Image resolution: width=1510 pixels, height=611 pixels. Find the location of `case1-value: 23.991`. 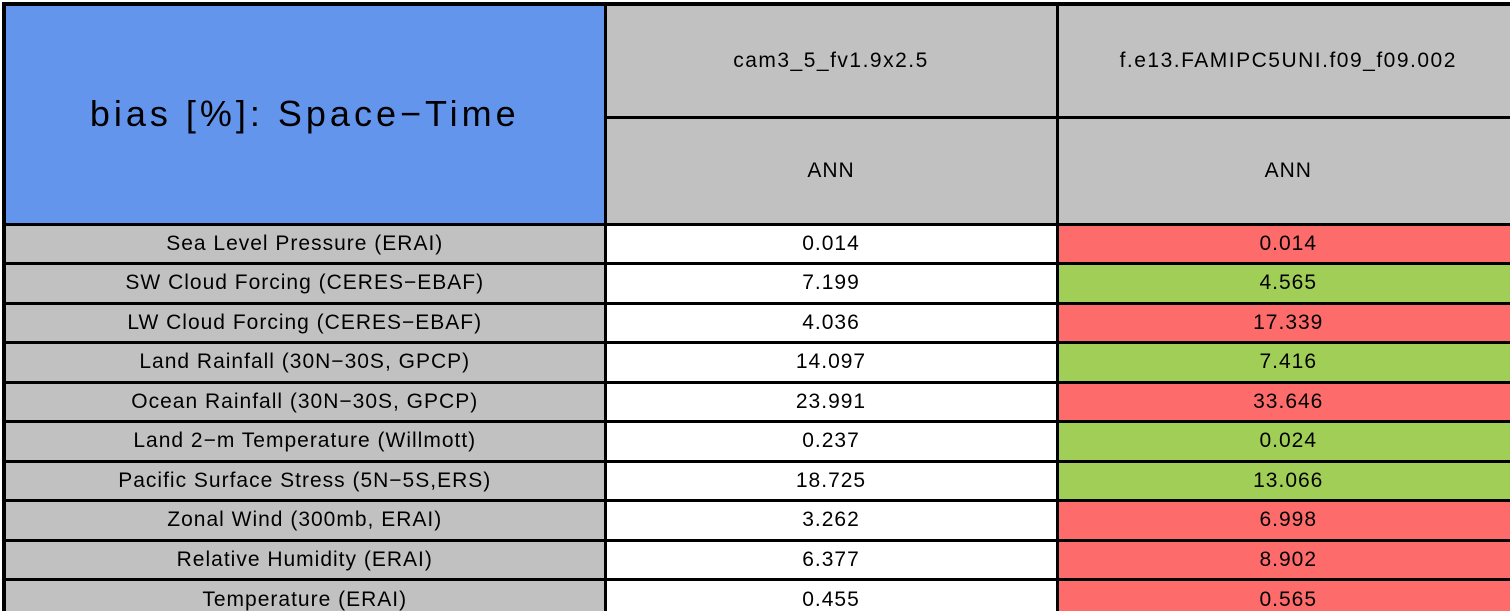

case1-value: 23.991 is located at coordinates (831, 402).